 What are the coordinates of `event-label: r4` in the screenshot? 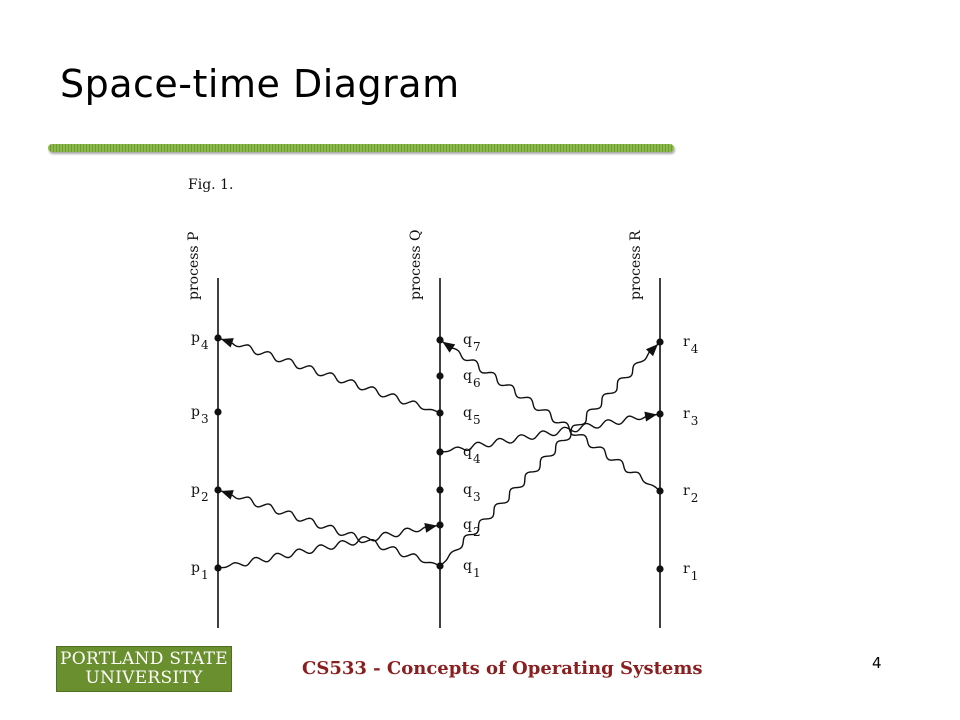 It's located at (691, 345).